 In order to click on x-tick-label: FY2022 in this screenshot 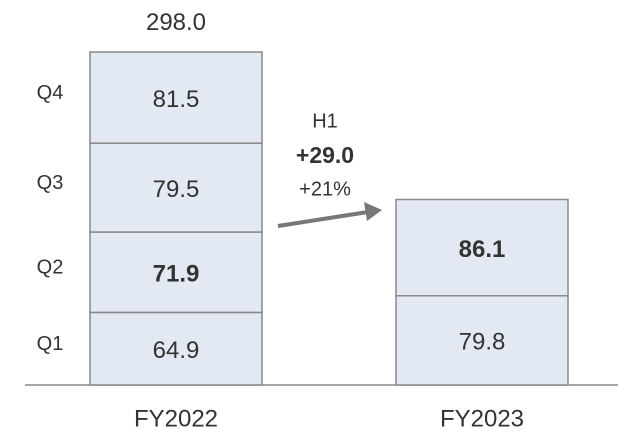, I will do `click(176, 418)`.